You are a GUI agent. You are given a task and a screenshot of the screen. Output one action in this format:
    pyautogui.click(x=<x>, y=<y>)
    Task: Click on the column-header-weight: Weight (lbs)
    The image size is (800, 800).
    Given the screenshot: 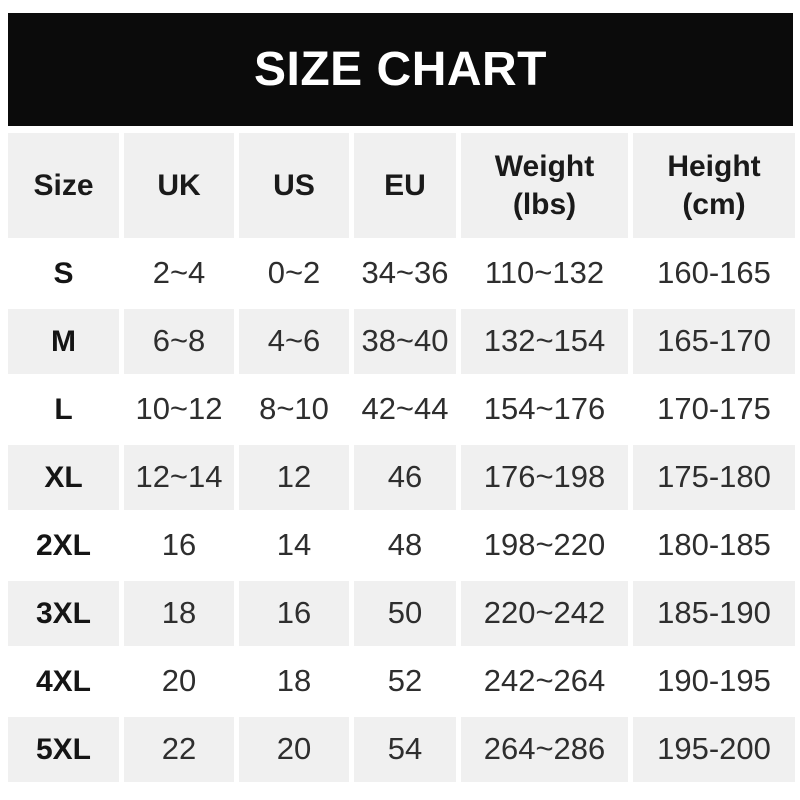 What is the action you would take?
    pyautogui.click(x=544, y=185)
    